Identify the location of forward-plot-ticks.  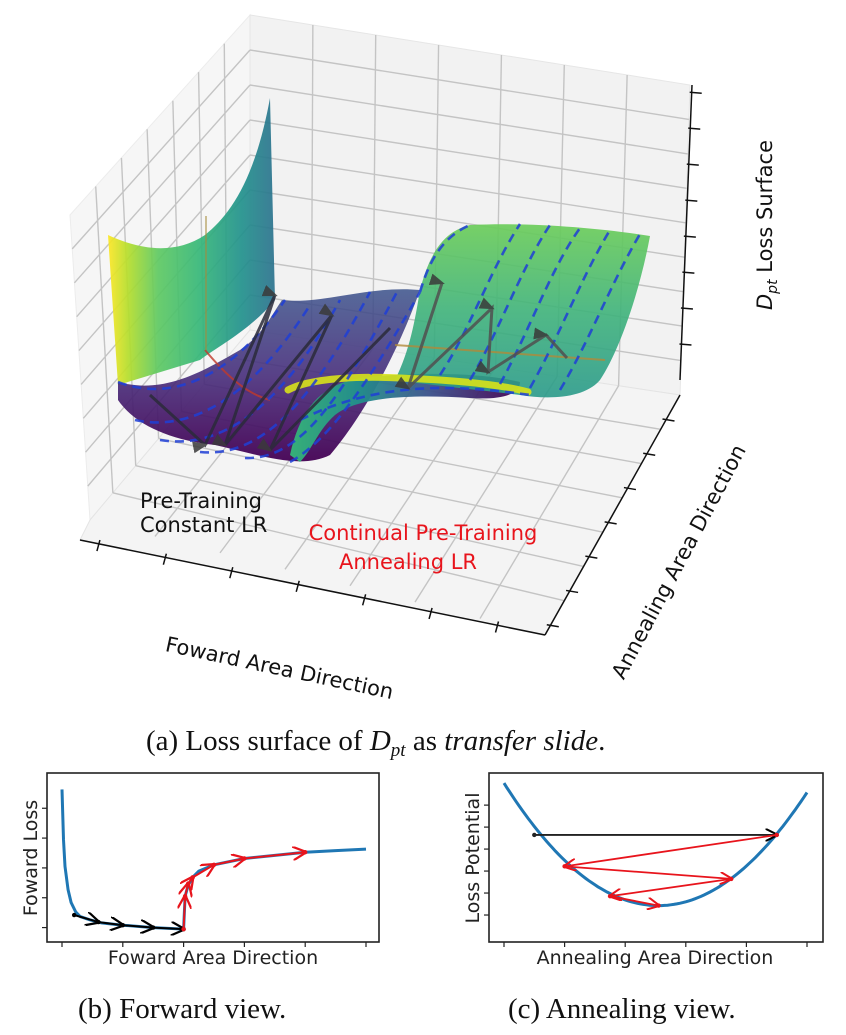
(204, 877).